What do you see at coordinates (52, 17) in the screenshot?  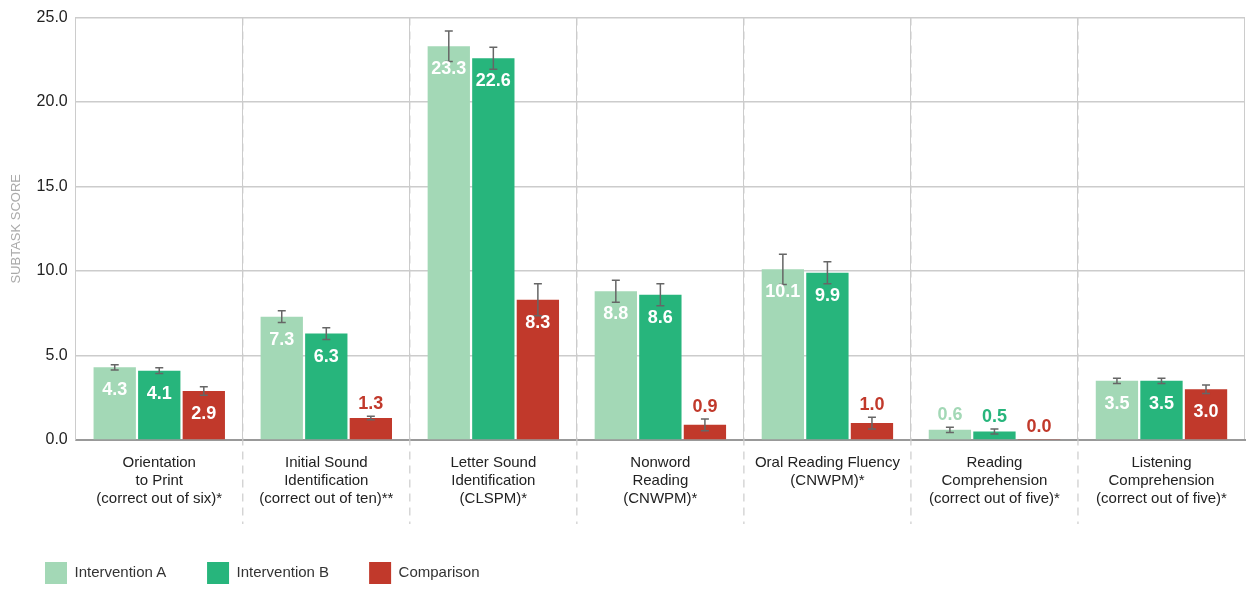 I see `y-tick-label: 25.0` at bounding box center [52, 17].